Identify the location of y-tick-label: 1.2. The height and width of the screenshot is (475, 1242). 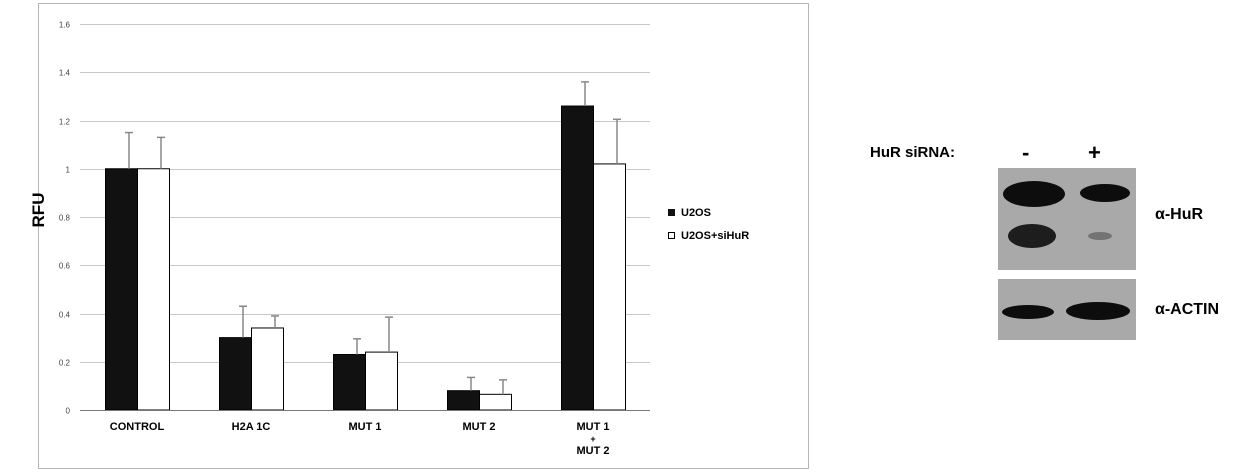
(65, 122).